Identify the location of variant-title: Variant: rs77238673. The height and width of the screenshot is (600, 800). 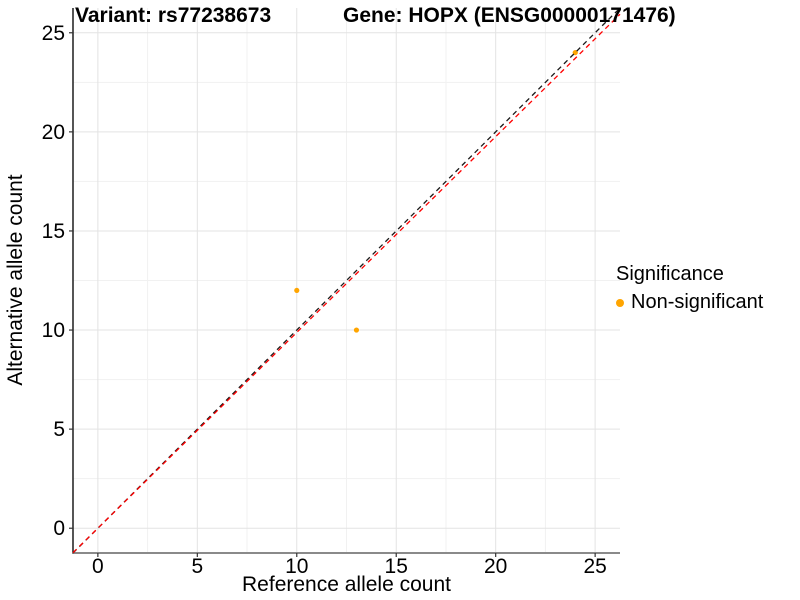
(173, 15).